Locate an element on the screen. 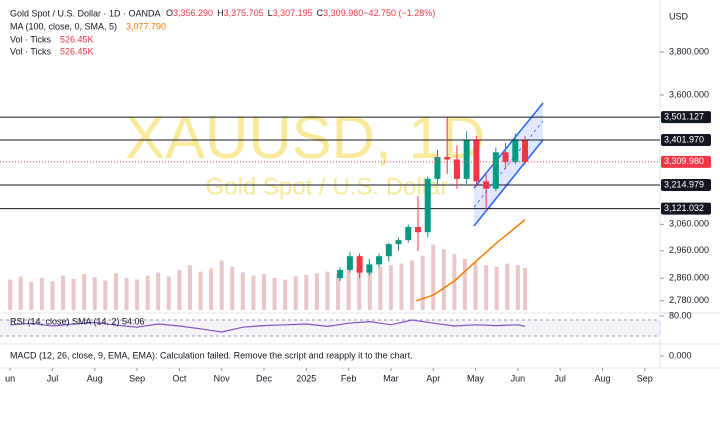 The image size is (720, 443). vol-value: 526.45K is located at coordinates (77, 39).